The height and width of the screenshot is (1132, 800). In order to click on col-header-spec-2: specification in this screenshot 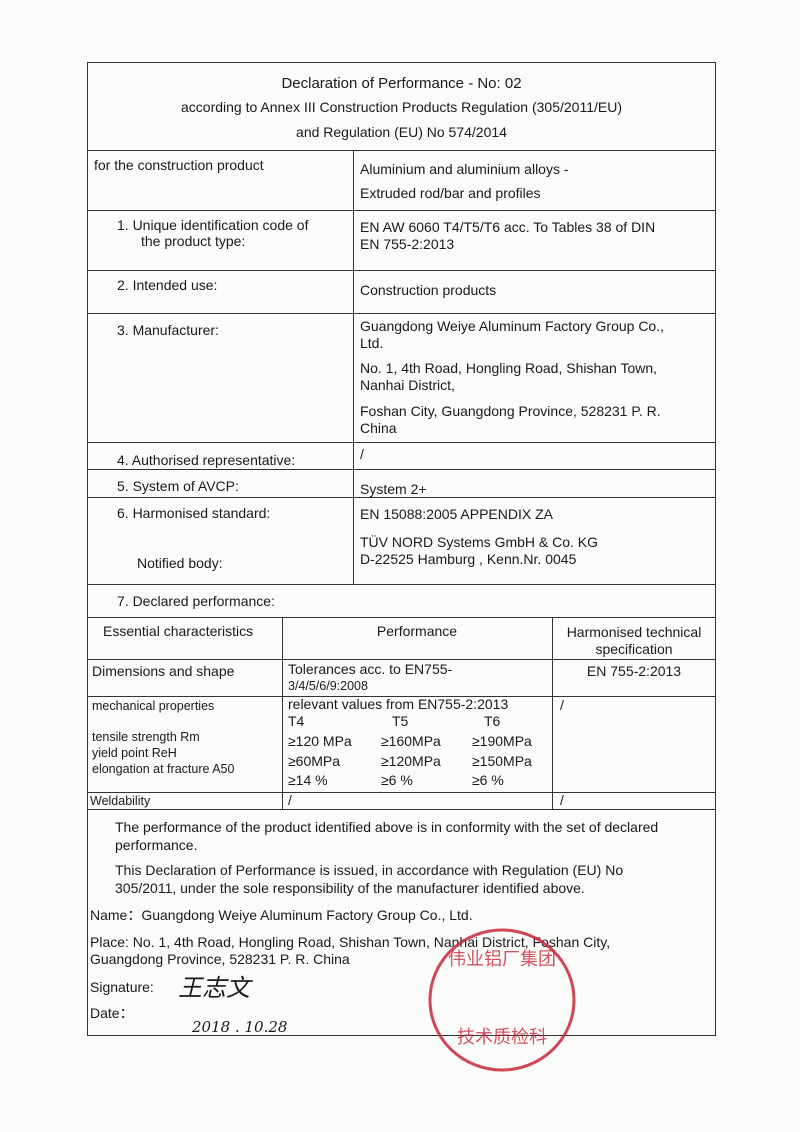, I will do `click(634, 649)`.